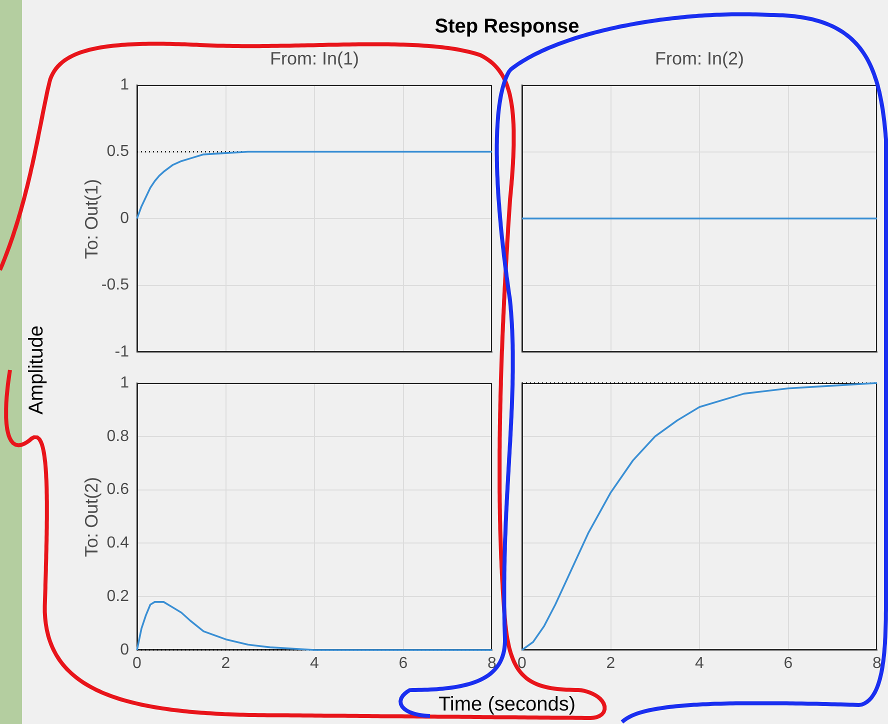 The width and height of the screenshot is (888, 724). Describe the element at coordinates (118, 543) in the screenshot. I see `y-tick-label: 0.4` at that location.